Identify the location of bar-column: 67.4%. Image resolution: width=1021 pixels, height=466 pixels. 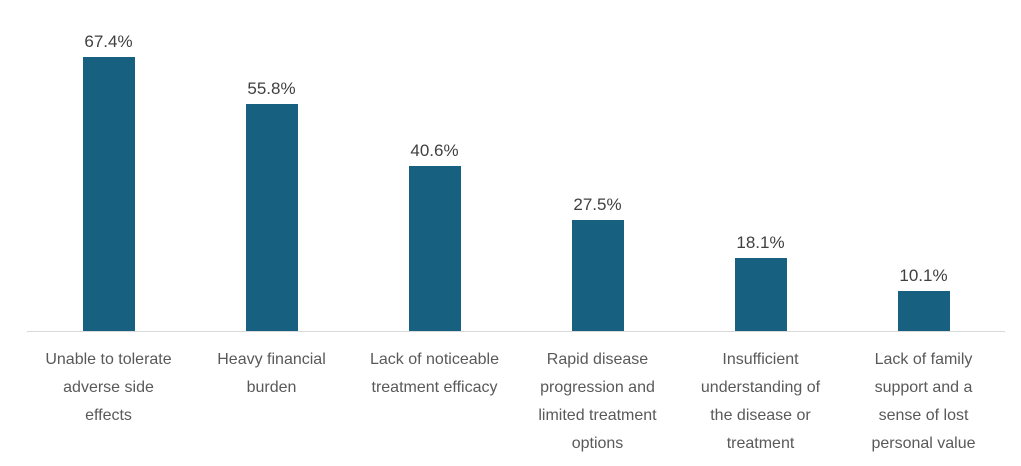
(108, 166).